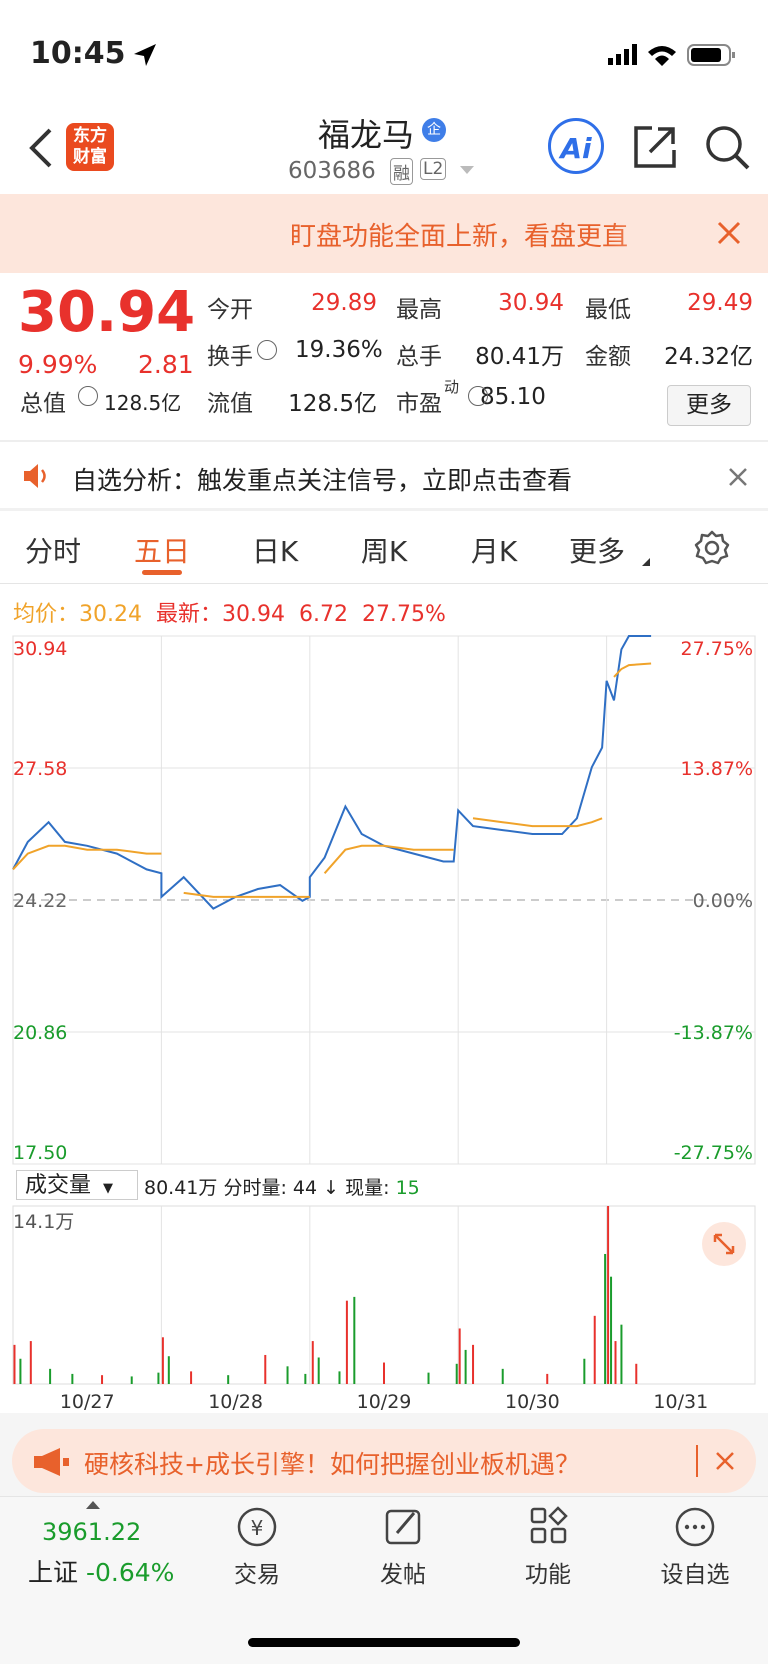  I want to click on share-button, so click(655, 147).